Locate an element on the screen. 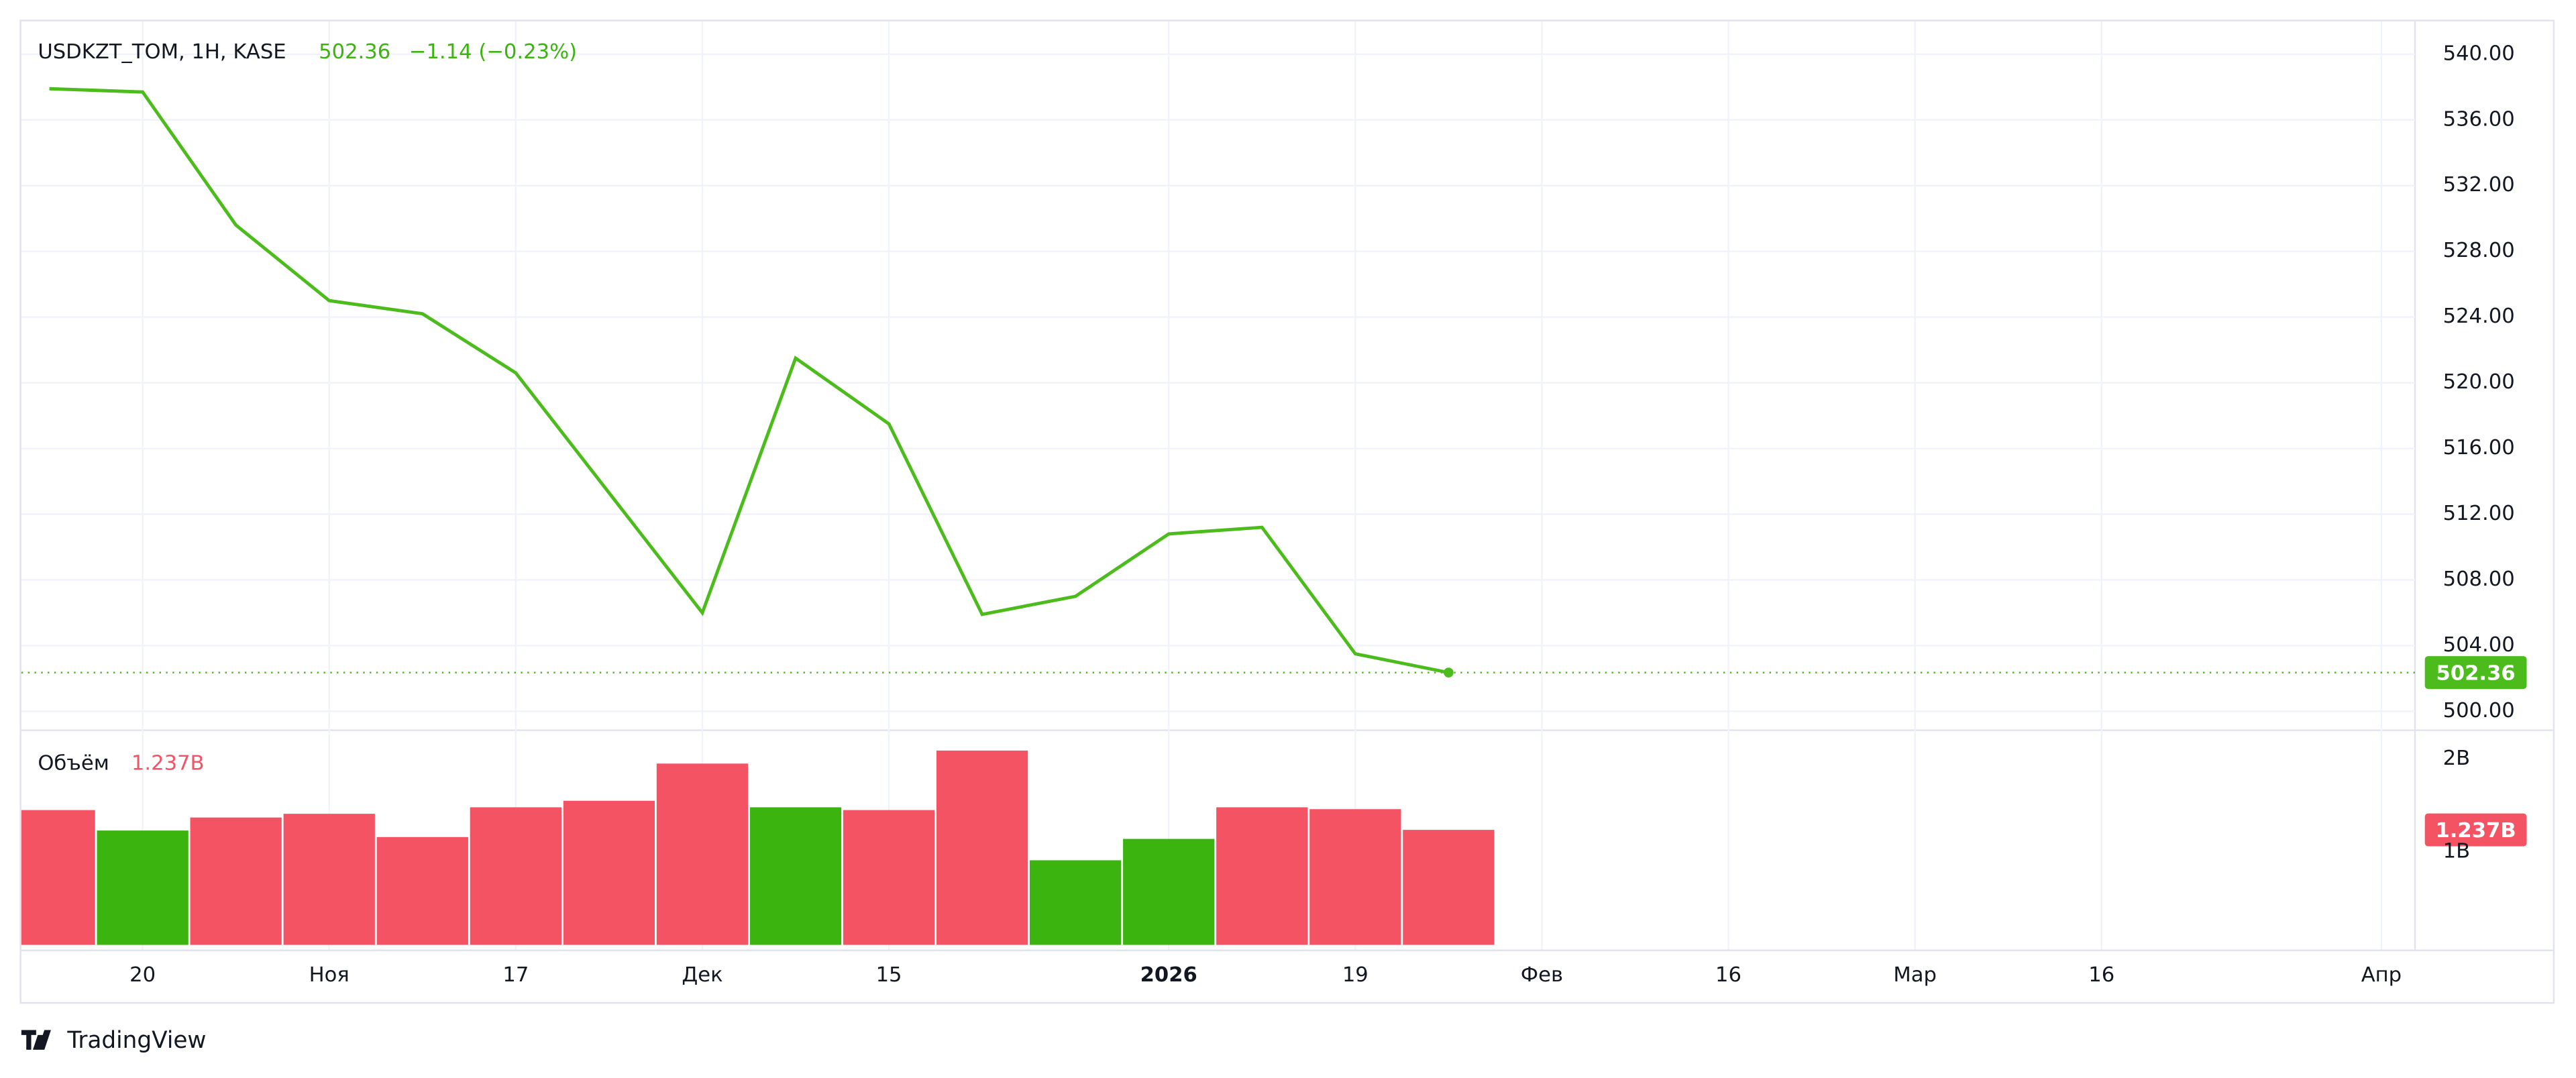  volume-value: 1.237B is located at coordinates (168, 763).